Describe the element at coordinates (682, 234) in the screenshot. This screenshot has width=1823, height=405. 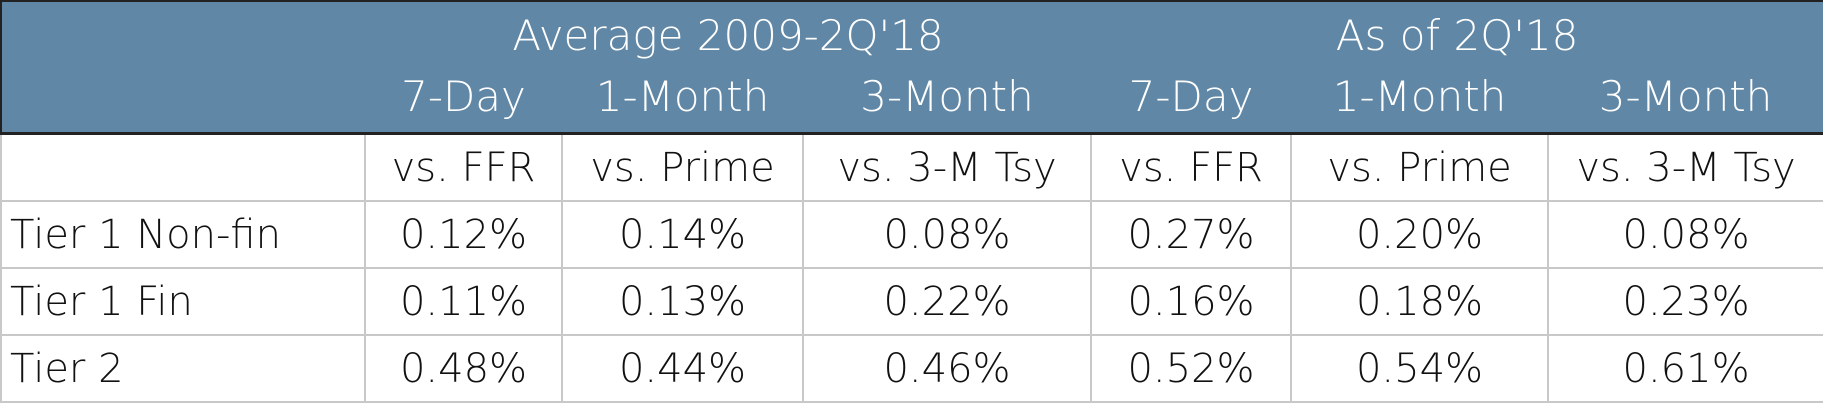
I see `value-cell: 0.14%` at that location.